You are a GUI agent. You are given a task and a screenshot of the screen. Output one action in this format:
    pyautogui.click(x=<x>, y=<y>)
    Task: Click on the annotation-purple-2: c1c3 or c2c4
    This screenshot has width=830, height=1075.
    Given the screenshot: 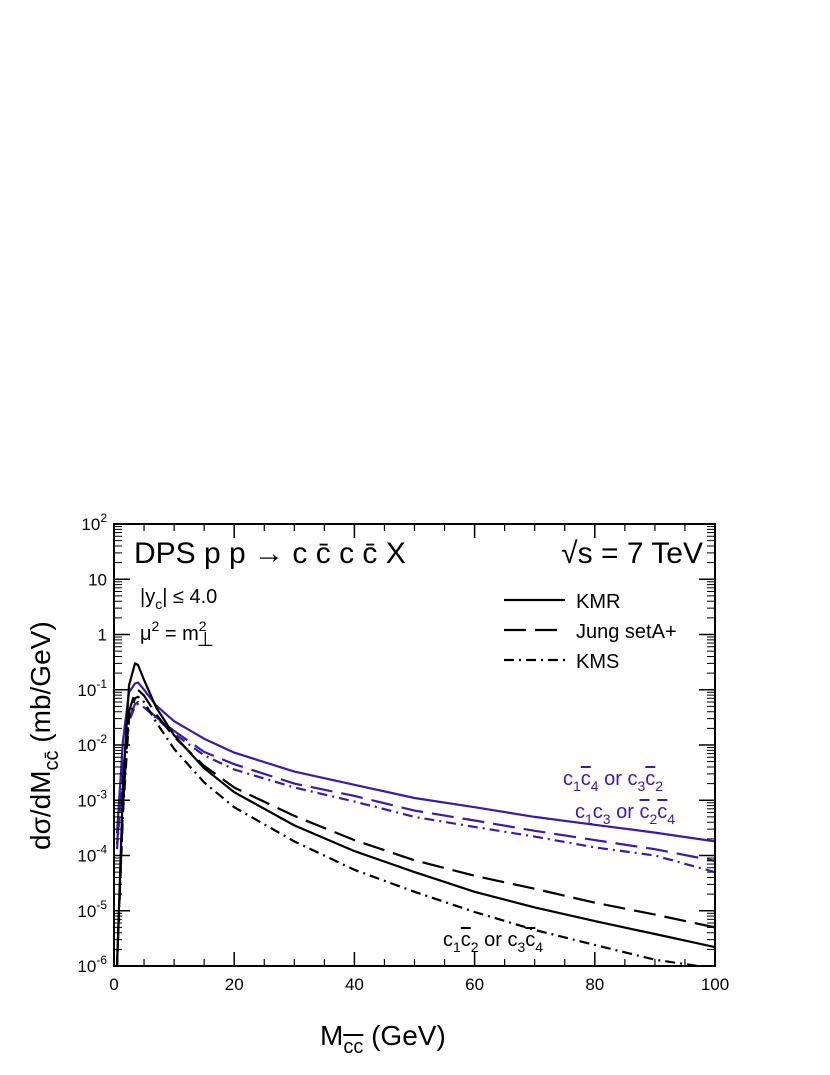 What is the action you would take?
    pyautogui.click(x=625, y=814)
    